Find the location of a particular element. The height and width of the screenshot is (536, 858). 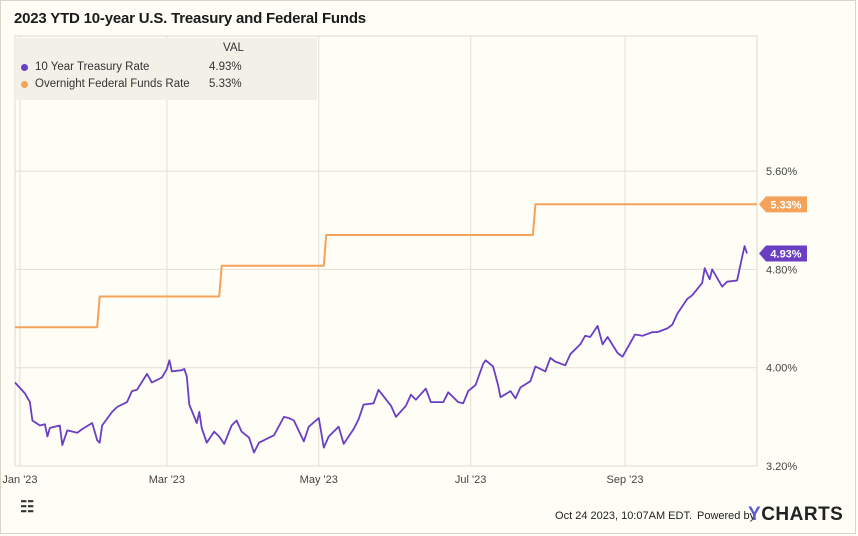

brand-y: Y is located at coordinates (755, 514).